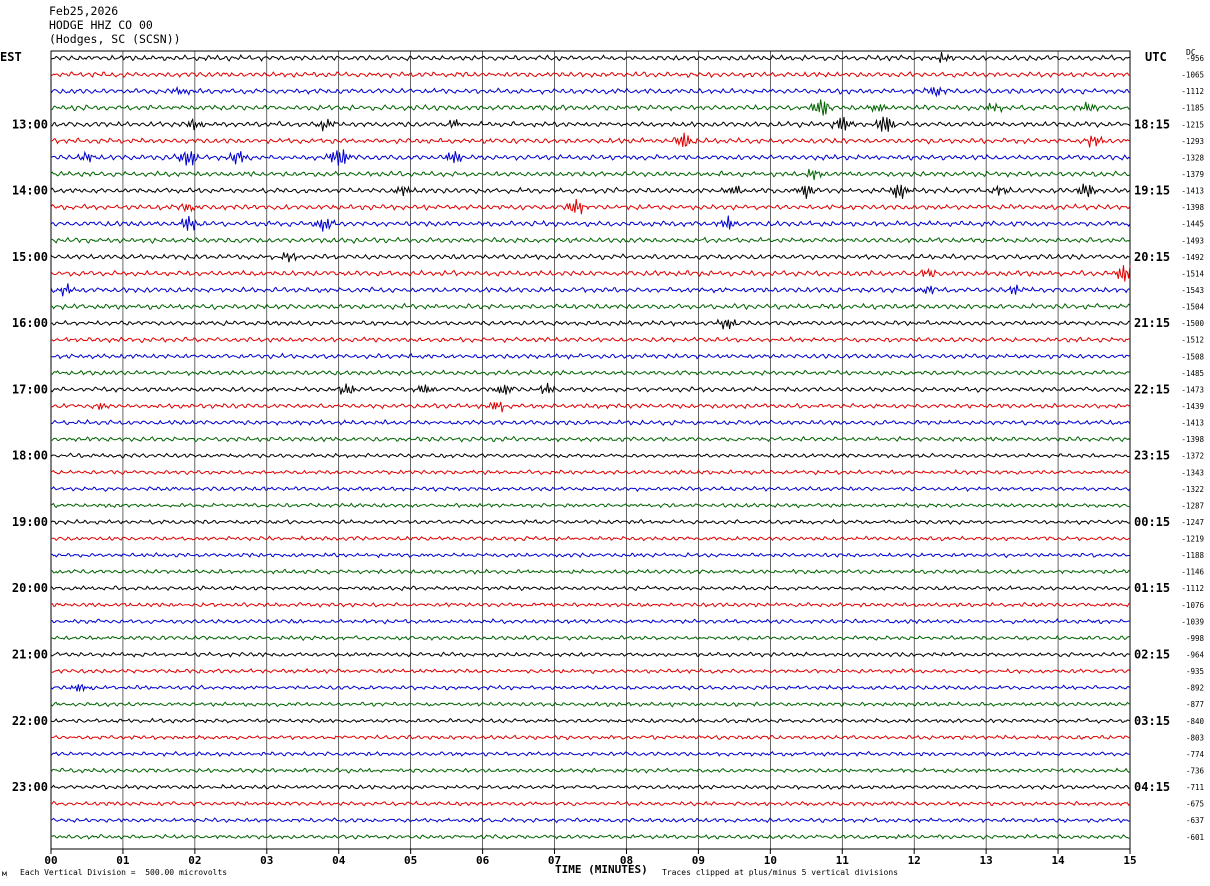 This screenshot has height=886, width=1210. What do you see at coordinates (1195, 721) in the screenshot?
I see `dc-offset-label: -840` at bounding box center [1195, 721].